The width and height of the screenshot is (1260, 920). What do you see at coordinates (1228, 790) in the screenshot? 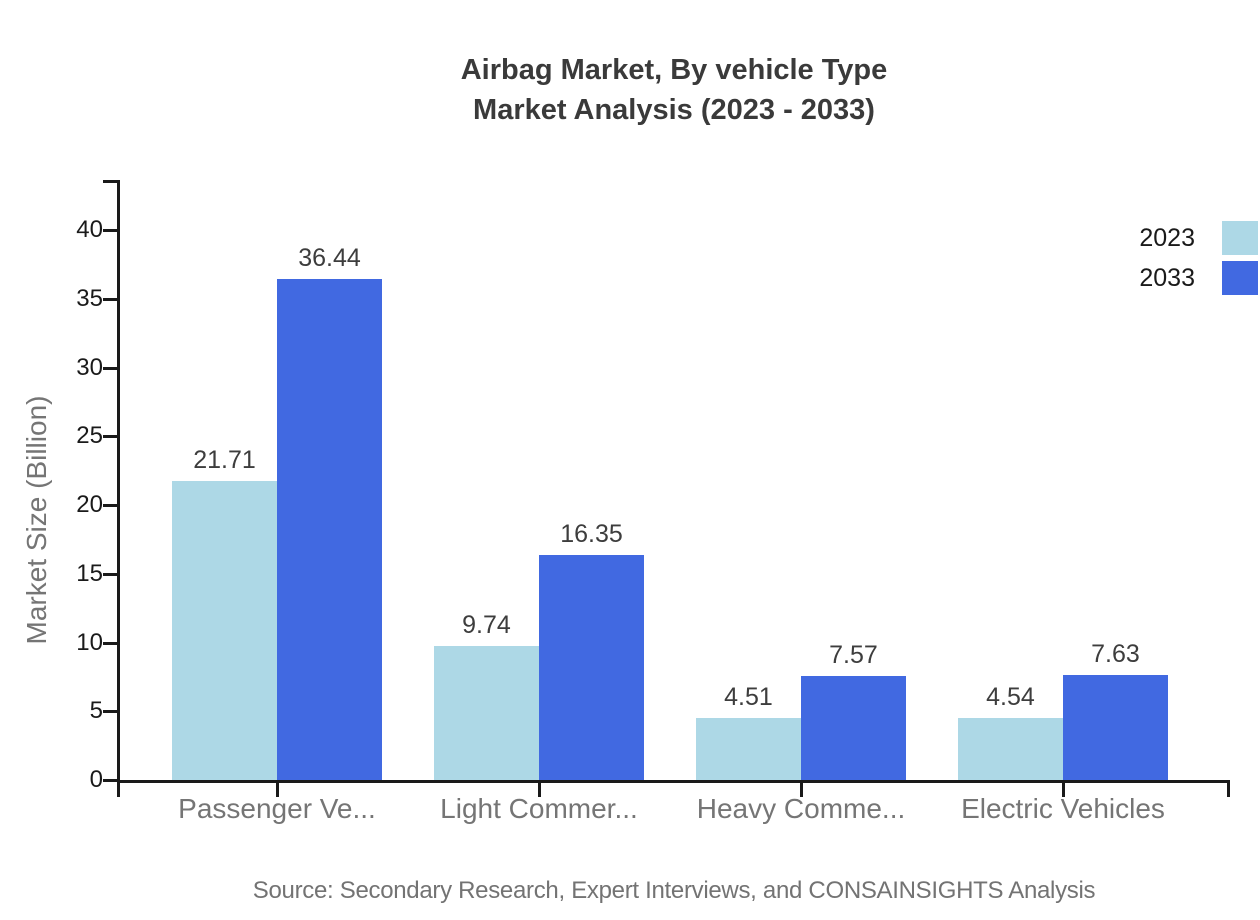
I see `x-axis-end-cap` at bounding box center [1228, 790].